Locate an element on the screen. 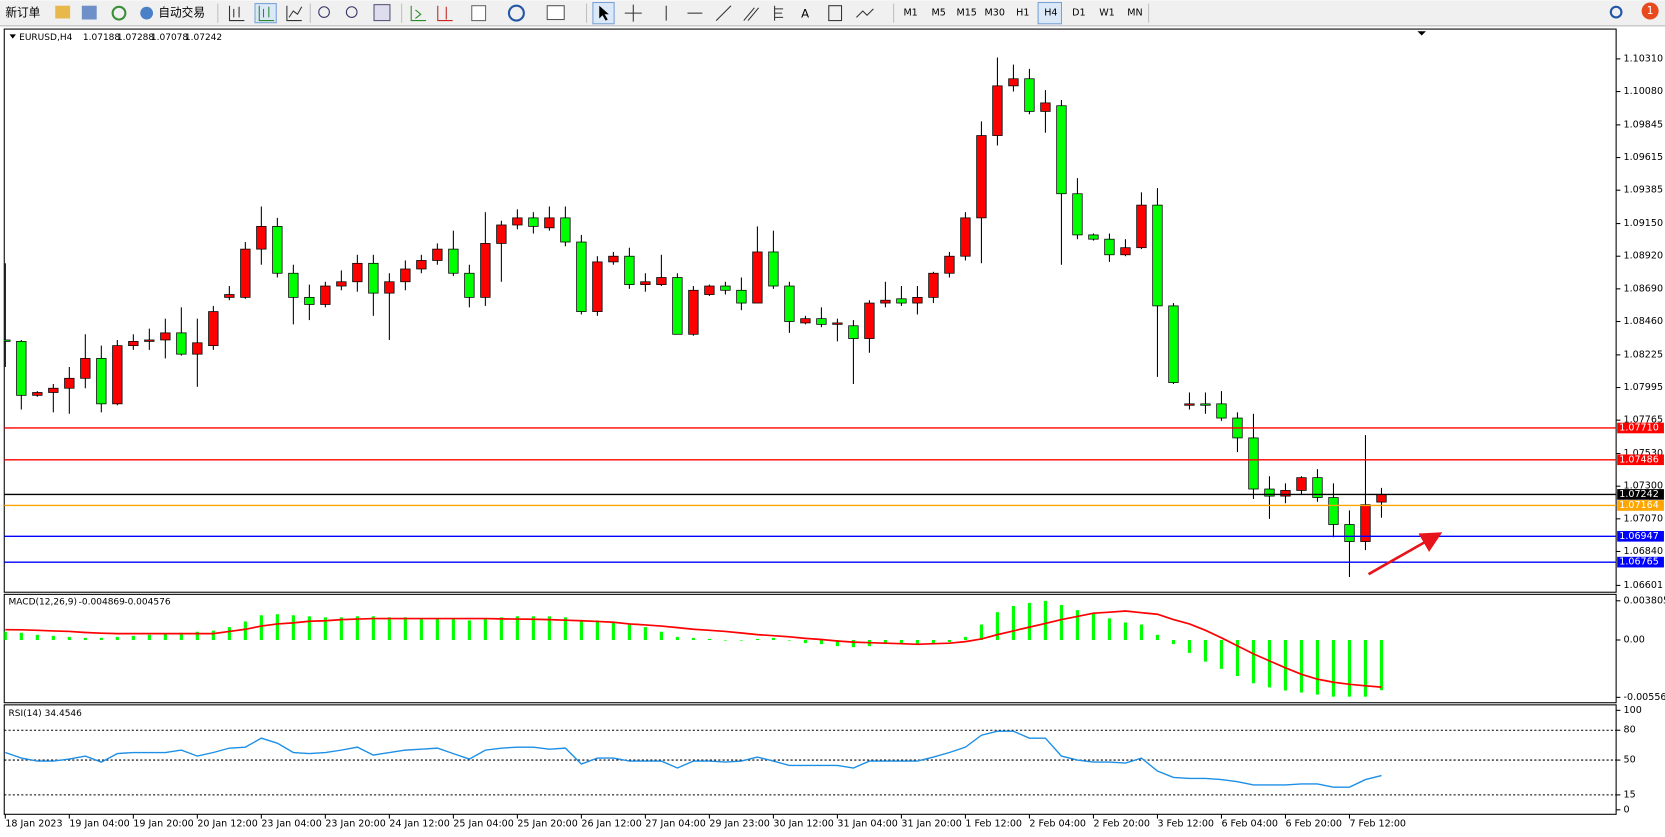  timeframe-button: M1 is located at coordinates (910, 13).